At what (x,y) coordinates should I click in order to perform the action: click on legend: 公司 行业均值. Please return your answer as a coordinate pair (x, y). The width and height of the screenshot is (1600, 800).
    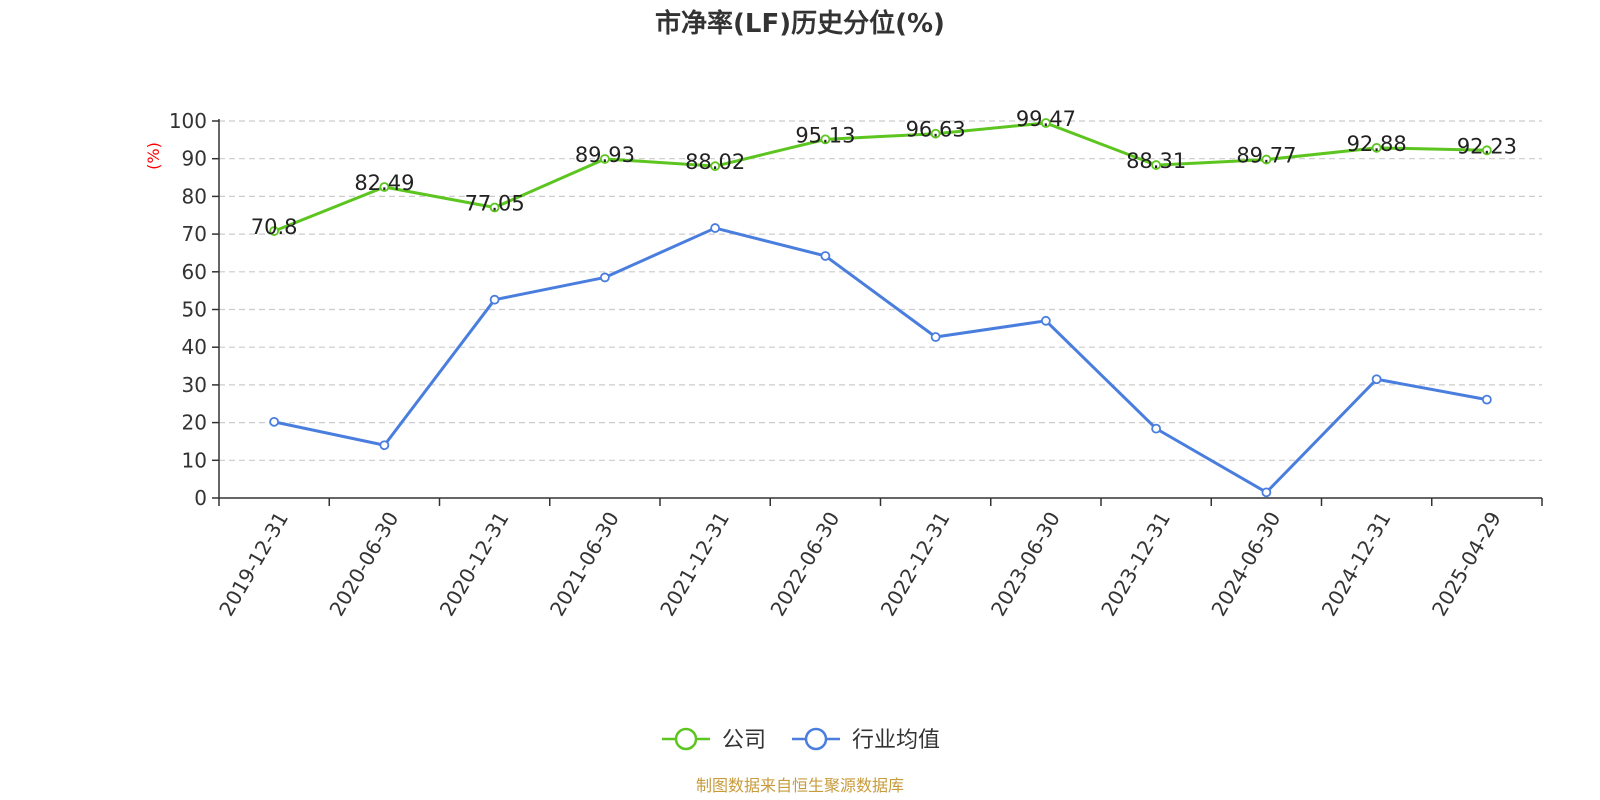
    Looking at the image, I should click on (801, 740).